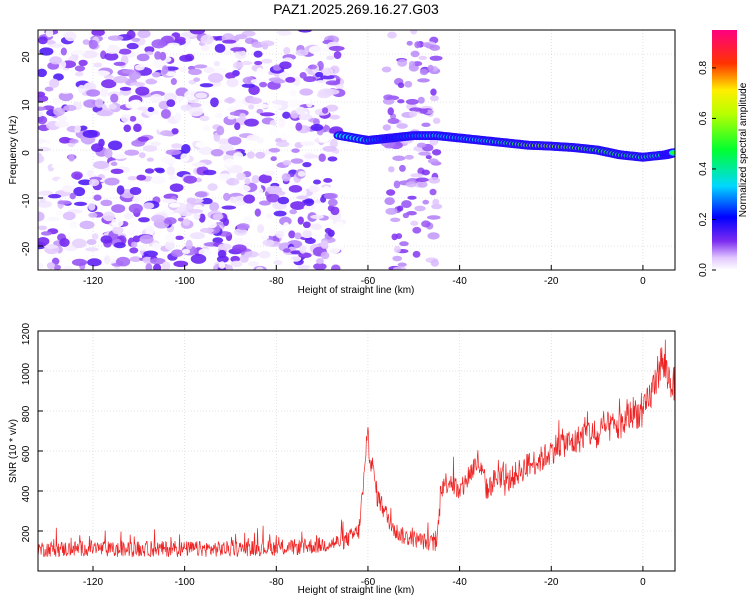 The height and width of the screenshot is (600, 750). What do you see at coordinates (368, 281) in the screenshot?
I see `spectrogram-x-tick-label: -60` at bounding box center [368, 281].